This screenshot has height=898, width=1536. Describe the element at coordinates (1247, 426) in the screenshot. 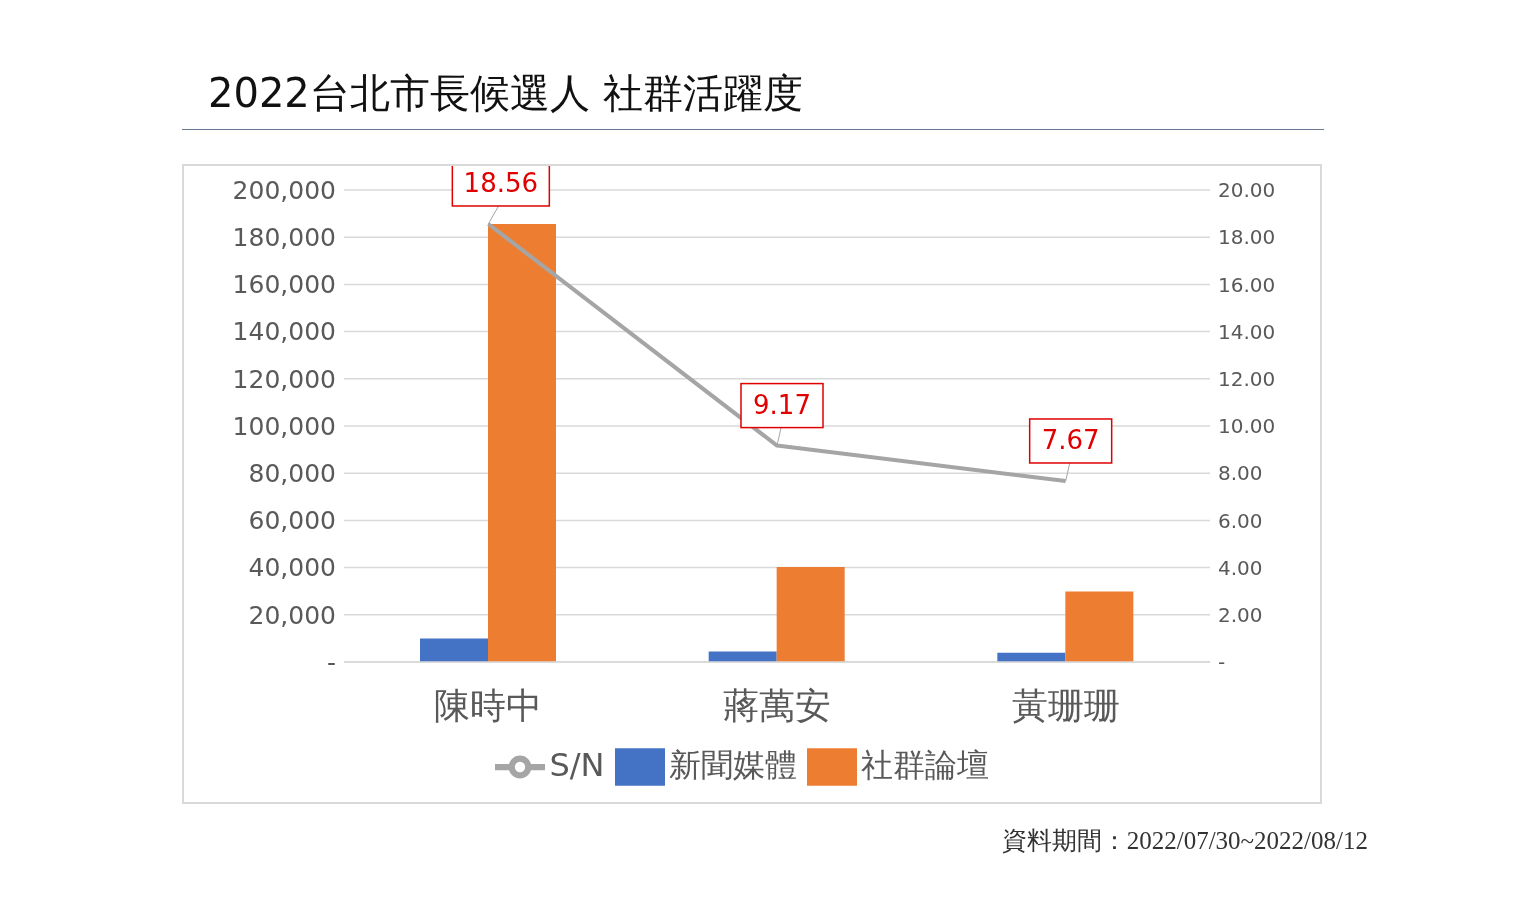

I see `y2-tick-label: 10.00` at that location.